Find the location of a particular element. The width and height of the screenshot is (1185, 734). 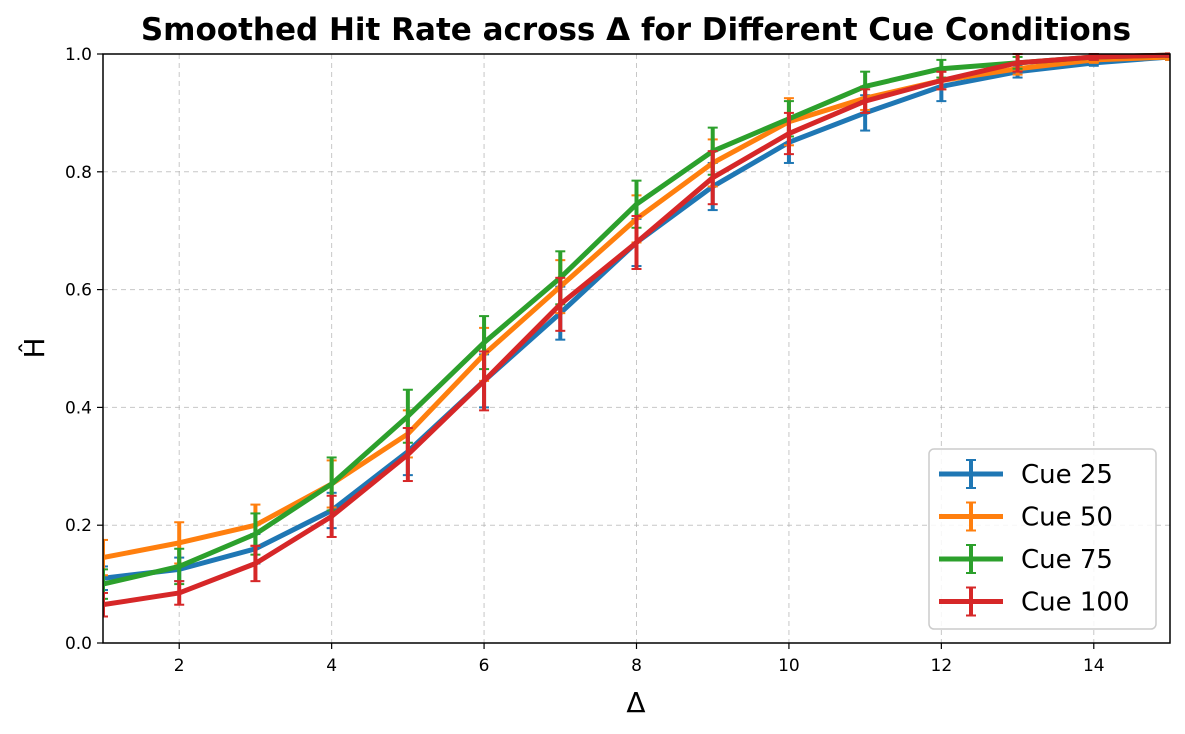

legend: Cue 25 Cue 50 Cue 75 Cue 100 is located at coordinates (1042, 539).